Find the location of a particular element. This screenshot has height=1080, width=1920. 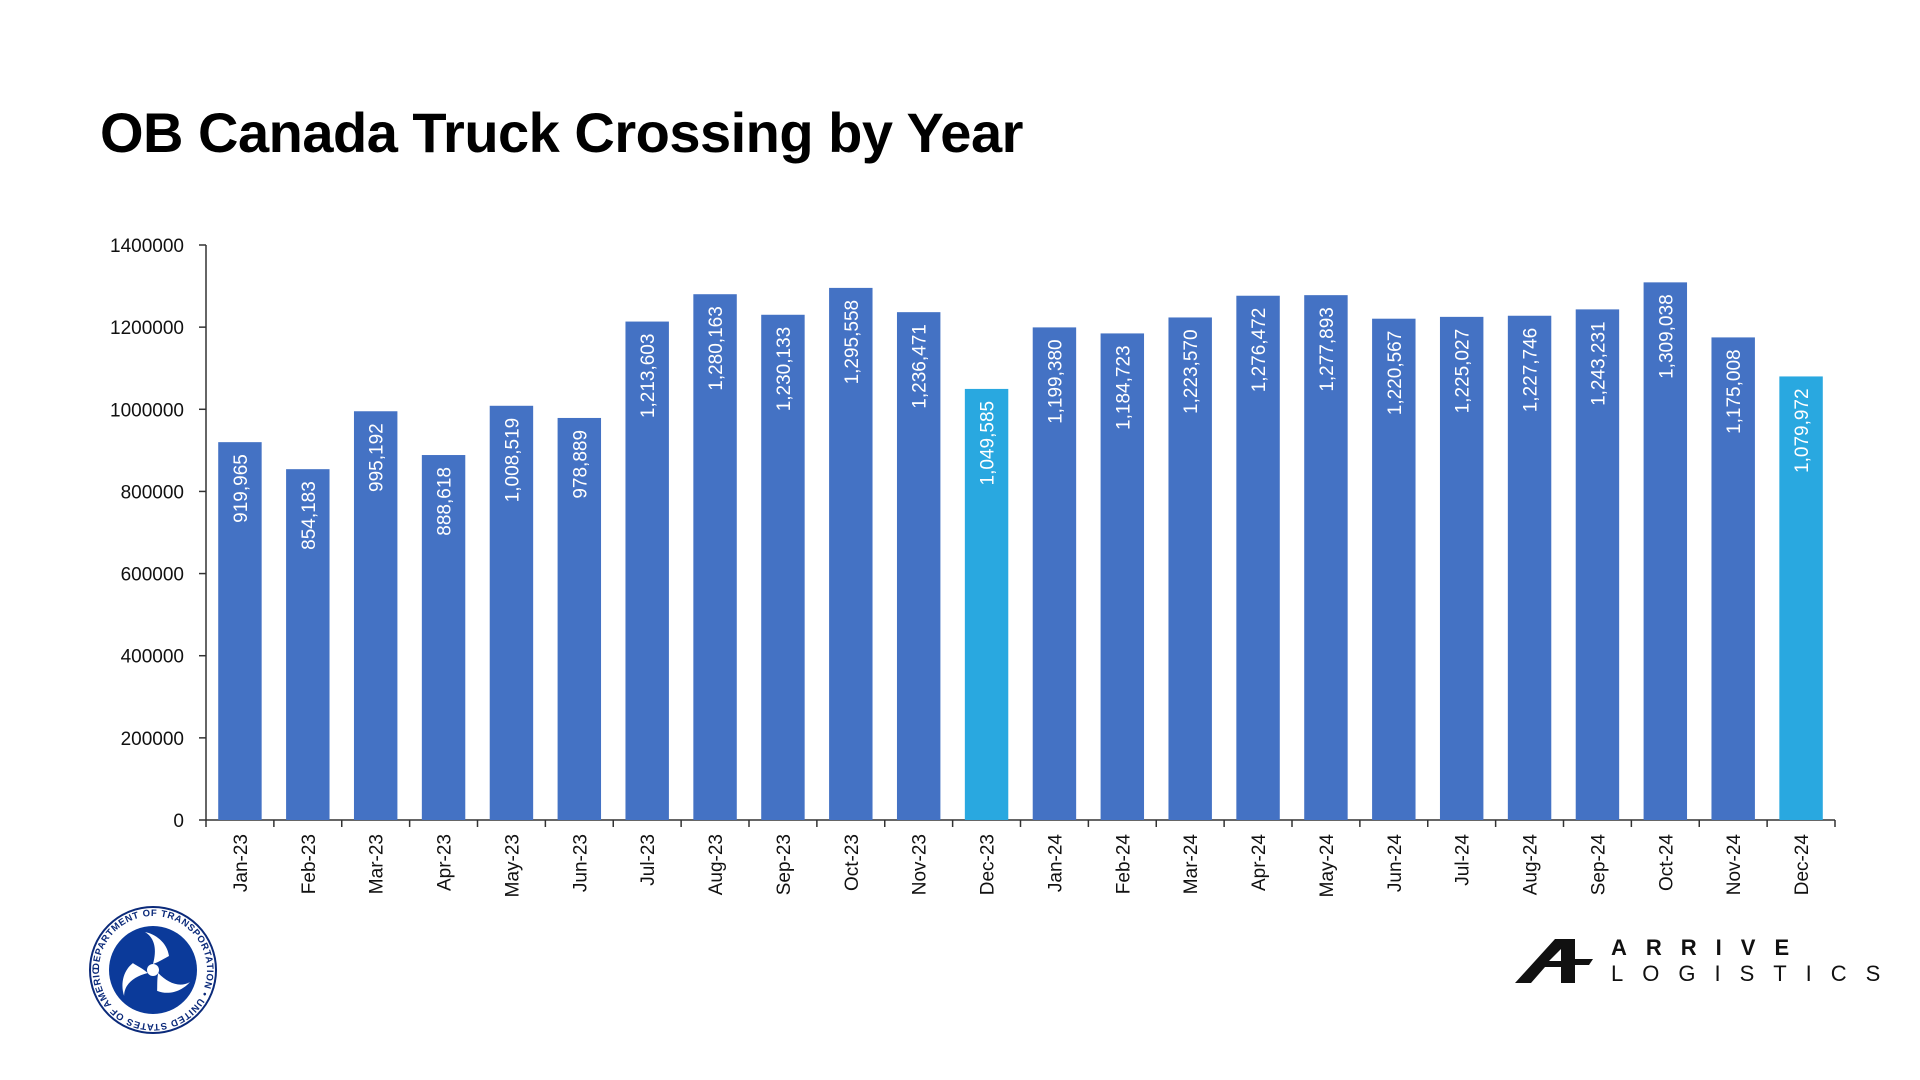

y-tick-label: 1000000 is located at coordinates (147, 410).